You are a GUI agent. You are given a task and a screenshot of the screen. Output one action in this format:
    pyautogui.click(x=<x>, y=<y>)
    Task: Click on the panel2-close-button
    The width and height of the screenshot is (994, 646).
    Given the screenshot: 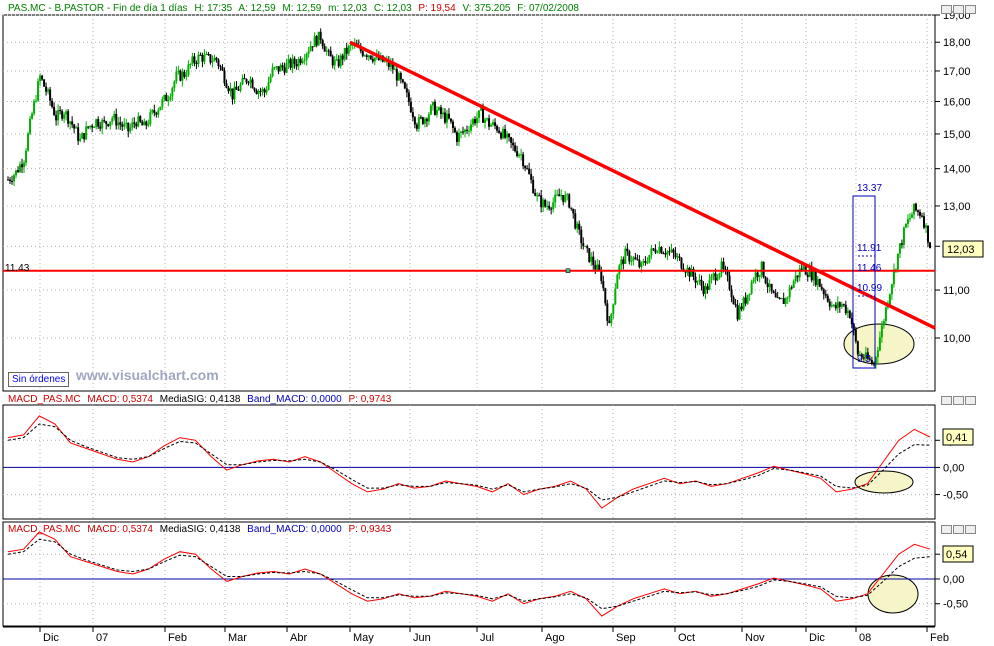 What is the action you would take?
    pyautogui.click(x=970, y=400)
    